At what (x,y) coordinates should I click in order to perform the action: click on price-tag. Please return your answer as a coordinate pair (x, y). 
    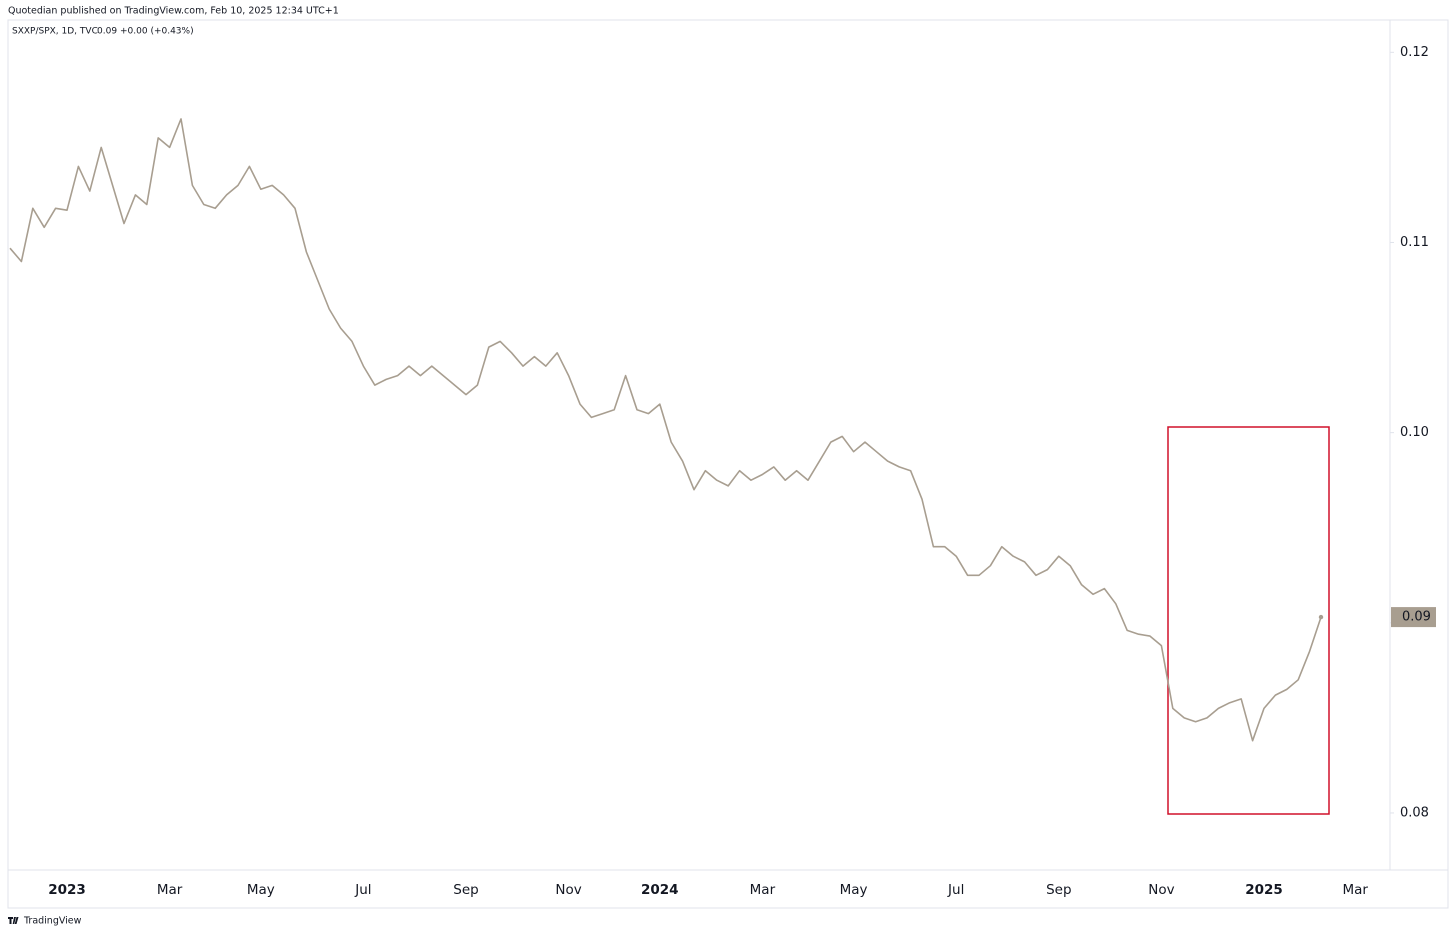
    Looking at the image, I should click on (1413, 617).